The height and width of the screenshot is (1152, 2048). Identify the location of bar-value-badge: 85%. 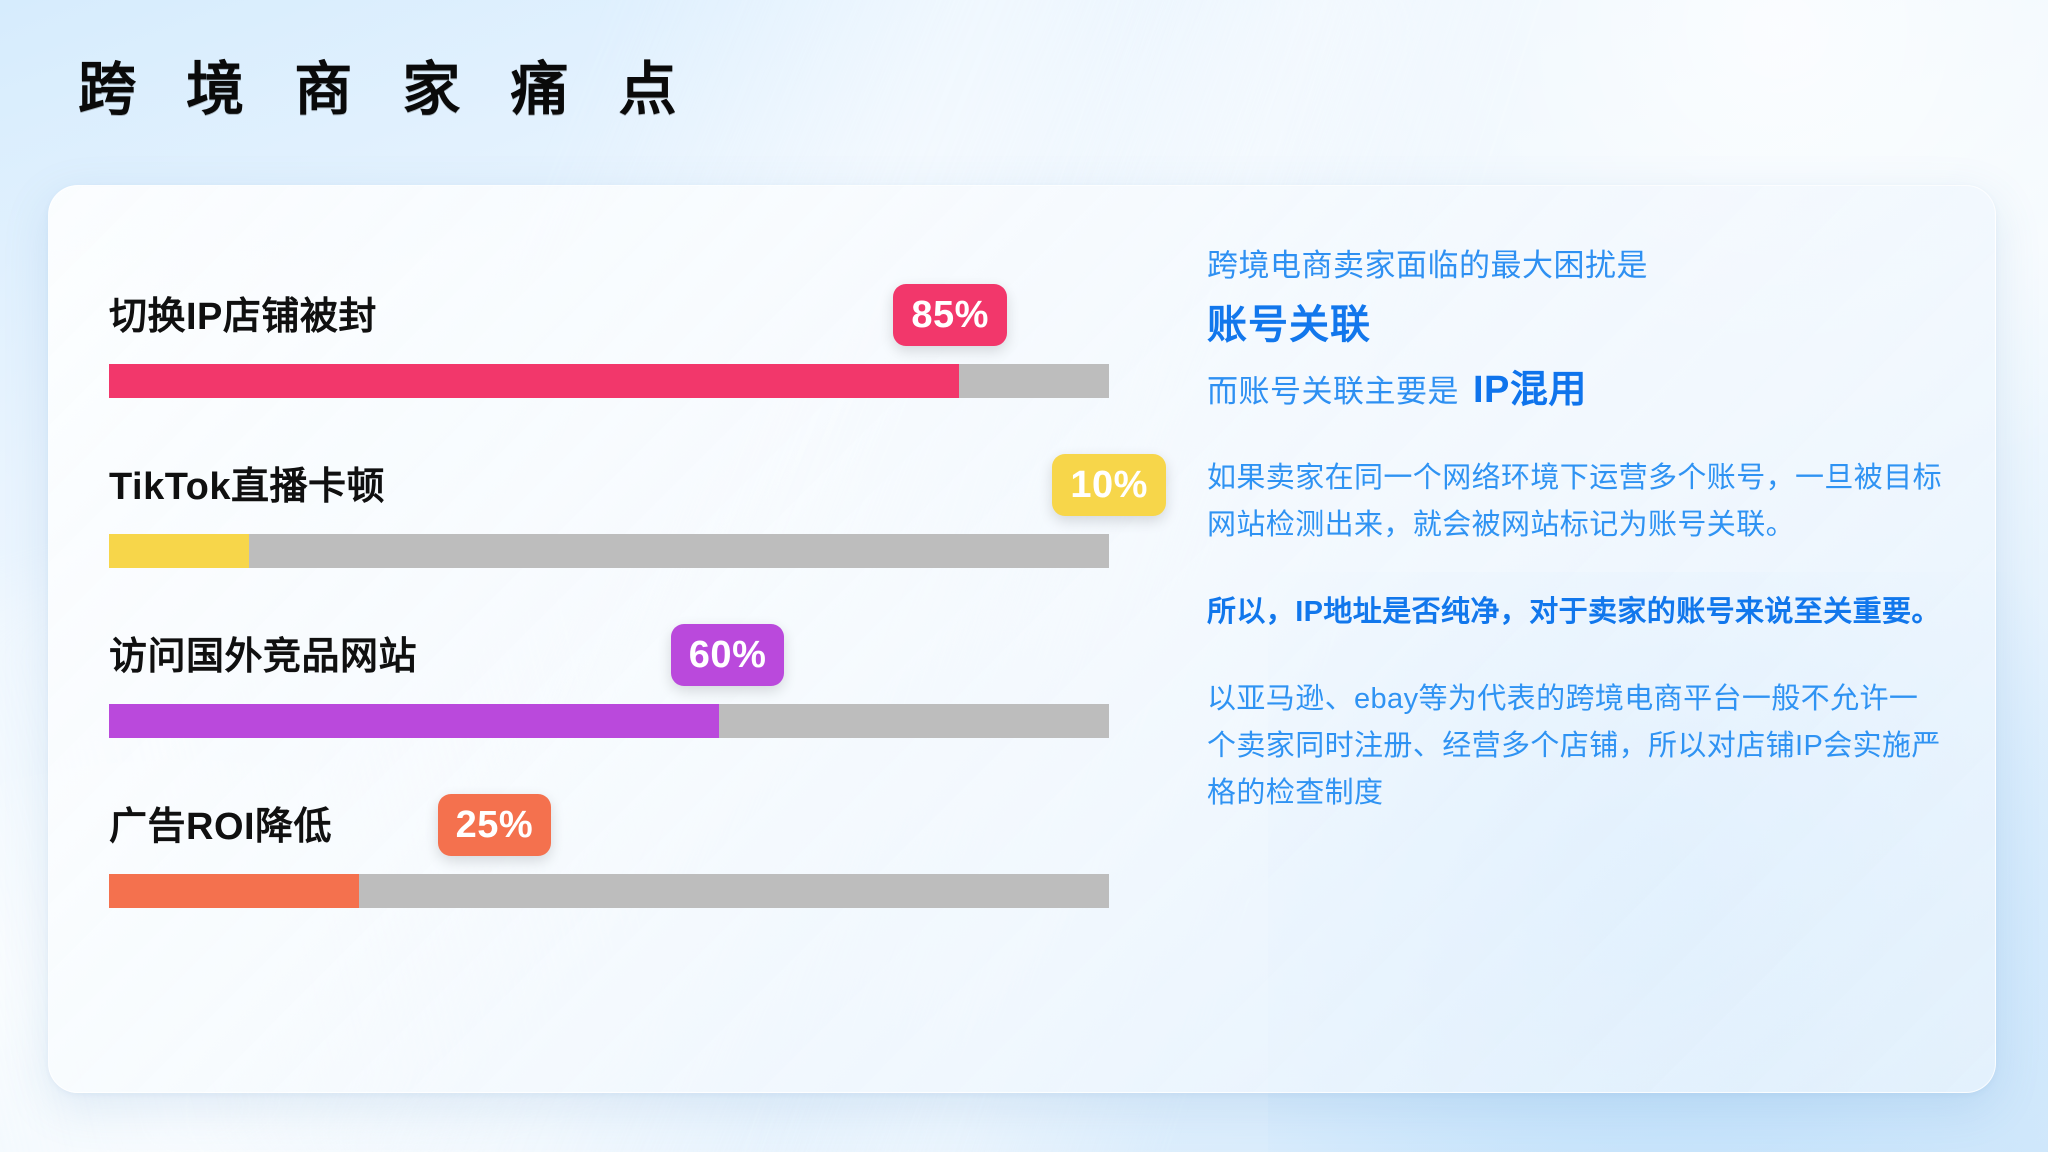
(950, 315).